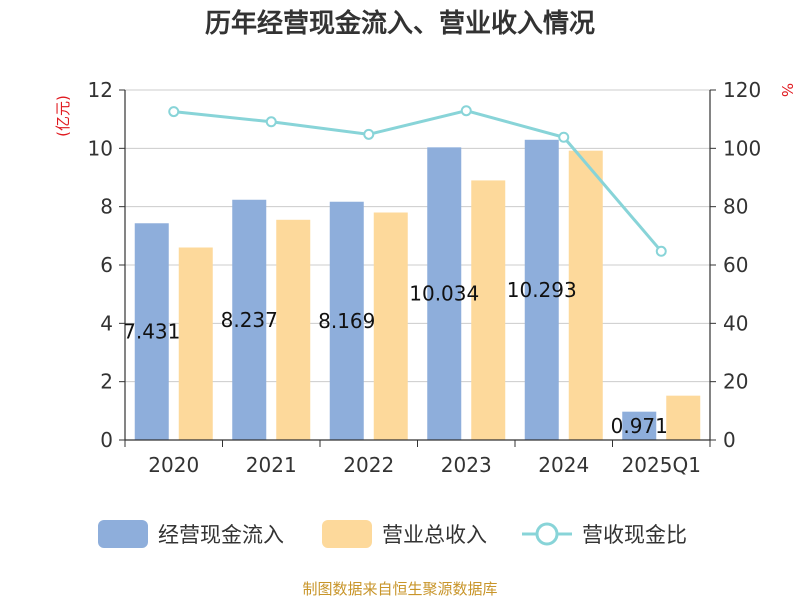 The width and height of the screenshot is (800, 600). Describe the element at coordinates (735, 265) in the screenshot. I see `right-tick-label: 60` at that location.